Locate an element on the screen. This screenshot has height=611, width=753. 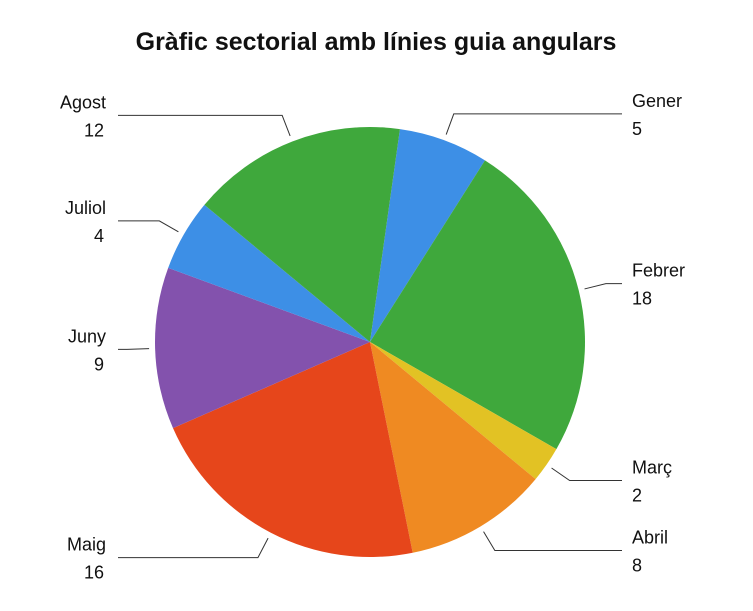
slice-label: Gener is located at coordinates (657, 101).